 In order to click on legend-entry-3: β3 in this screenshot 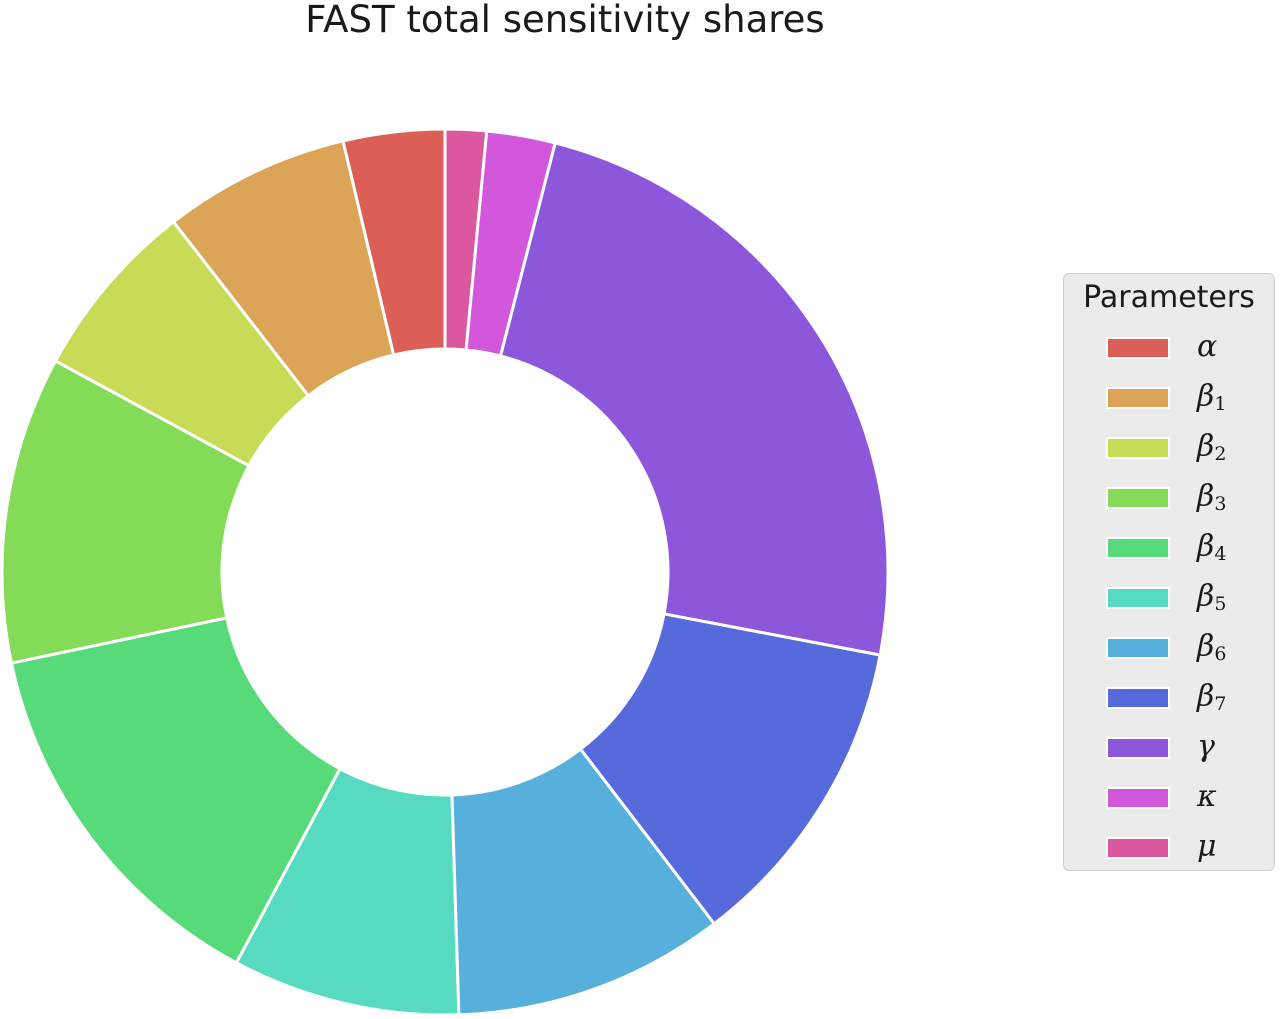, I will do `click(1169, 497)`.